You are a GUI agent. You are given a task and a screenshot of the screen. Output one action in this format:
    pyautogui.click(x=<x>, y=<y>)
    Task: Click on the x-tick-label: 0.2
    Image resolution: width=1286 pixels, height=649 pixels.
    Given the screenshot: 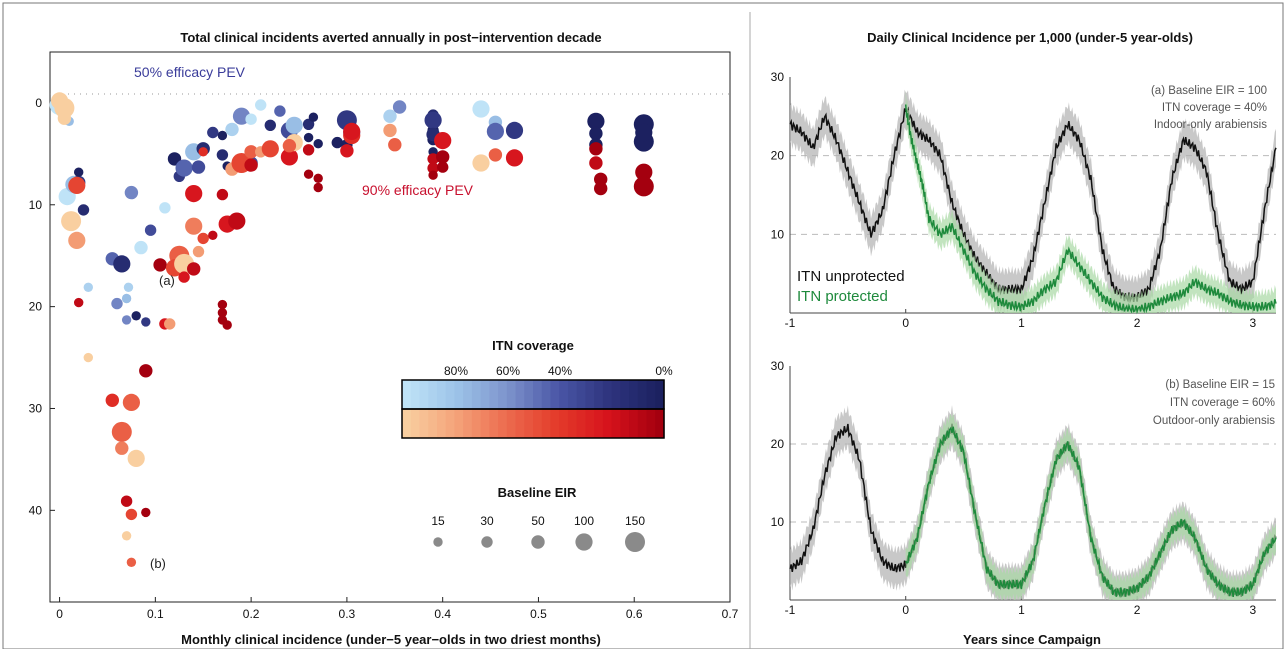 What is the action you would take?
    pyautogui.click(x=251, y=614)
    